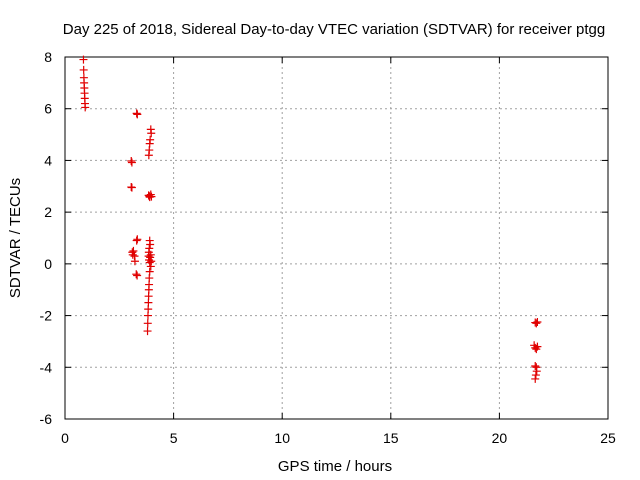 This screenshot has height=480, width=640. Describe the element at coordinates (282, 438) in the screenshot. I see `x-tick-label: 10` at that location.